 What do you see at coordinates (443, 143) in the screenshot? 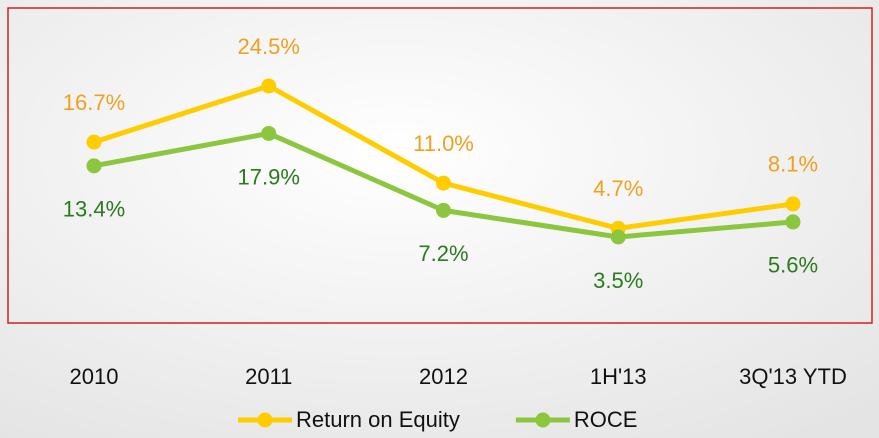
I see `data-label: 11.0%` at bounding box center [443, 143].